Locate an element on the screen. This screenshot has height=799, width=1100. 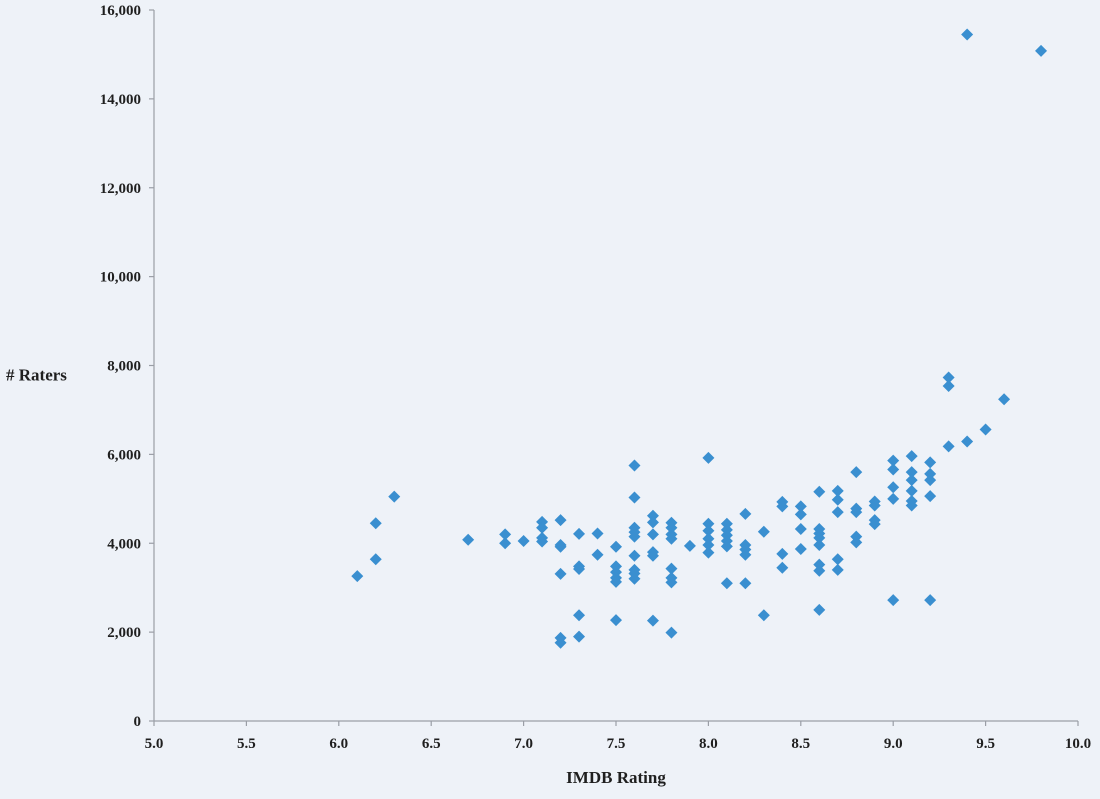
y-tick-label: 4,000 is located at coordinates (124, 544).